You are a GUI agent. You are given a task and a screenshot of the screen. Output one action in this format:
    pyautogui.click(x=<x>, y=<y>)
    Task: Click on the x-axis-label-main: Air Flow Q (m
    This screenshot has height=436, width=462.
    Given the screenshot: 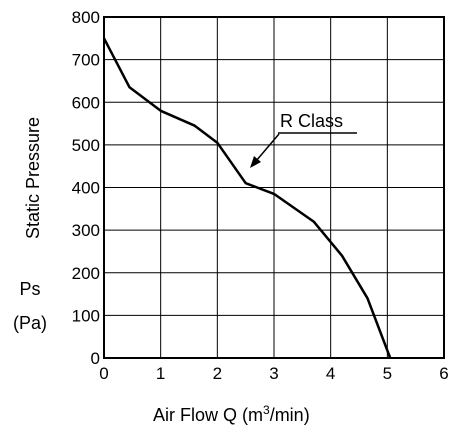 What is the action you would take?
    pyautogui.click(x=208, y=415)
    